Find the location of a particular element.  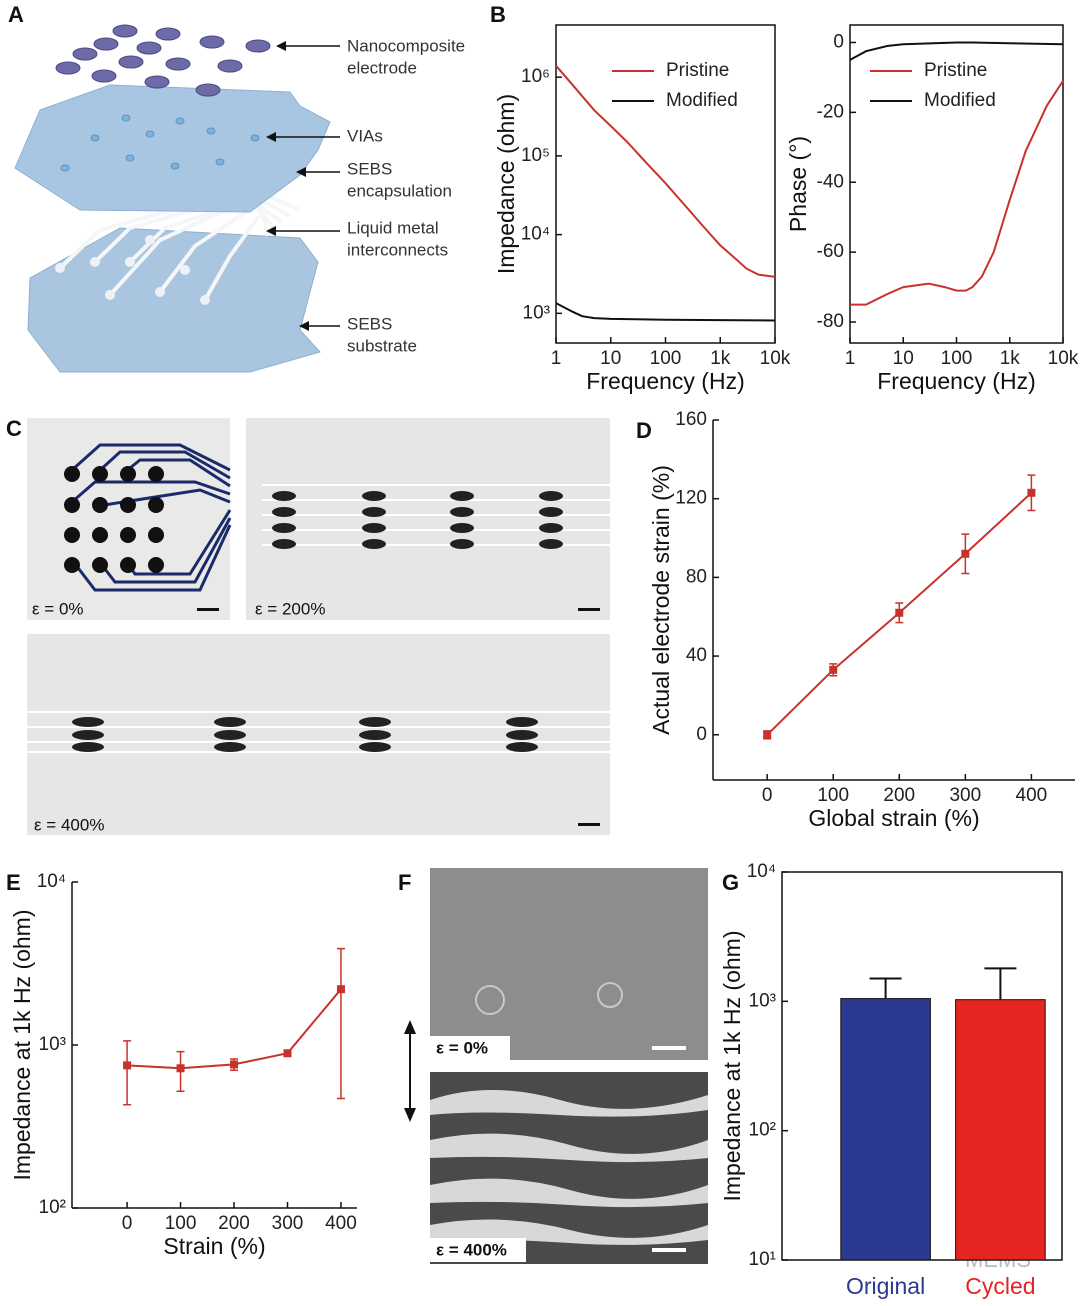

y-tick-label: -80 is located at coordinates (830, 321).